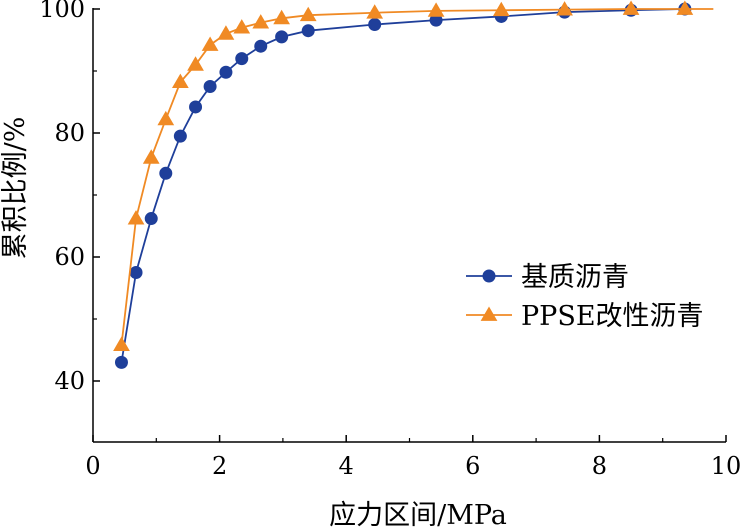 Image resolution: width=743 pixels, height=528 pixels. I want to click on x-axis-label: 应力区间/MPa, so click(418, 514).